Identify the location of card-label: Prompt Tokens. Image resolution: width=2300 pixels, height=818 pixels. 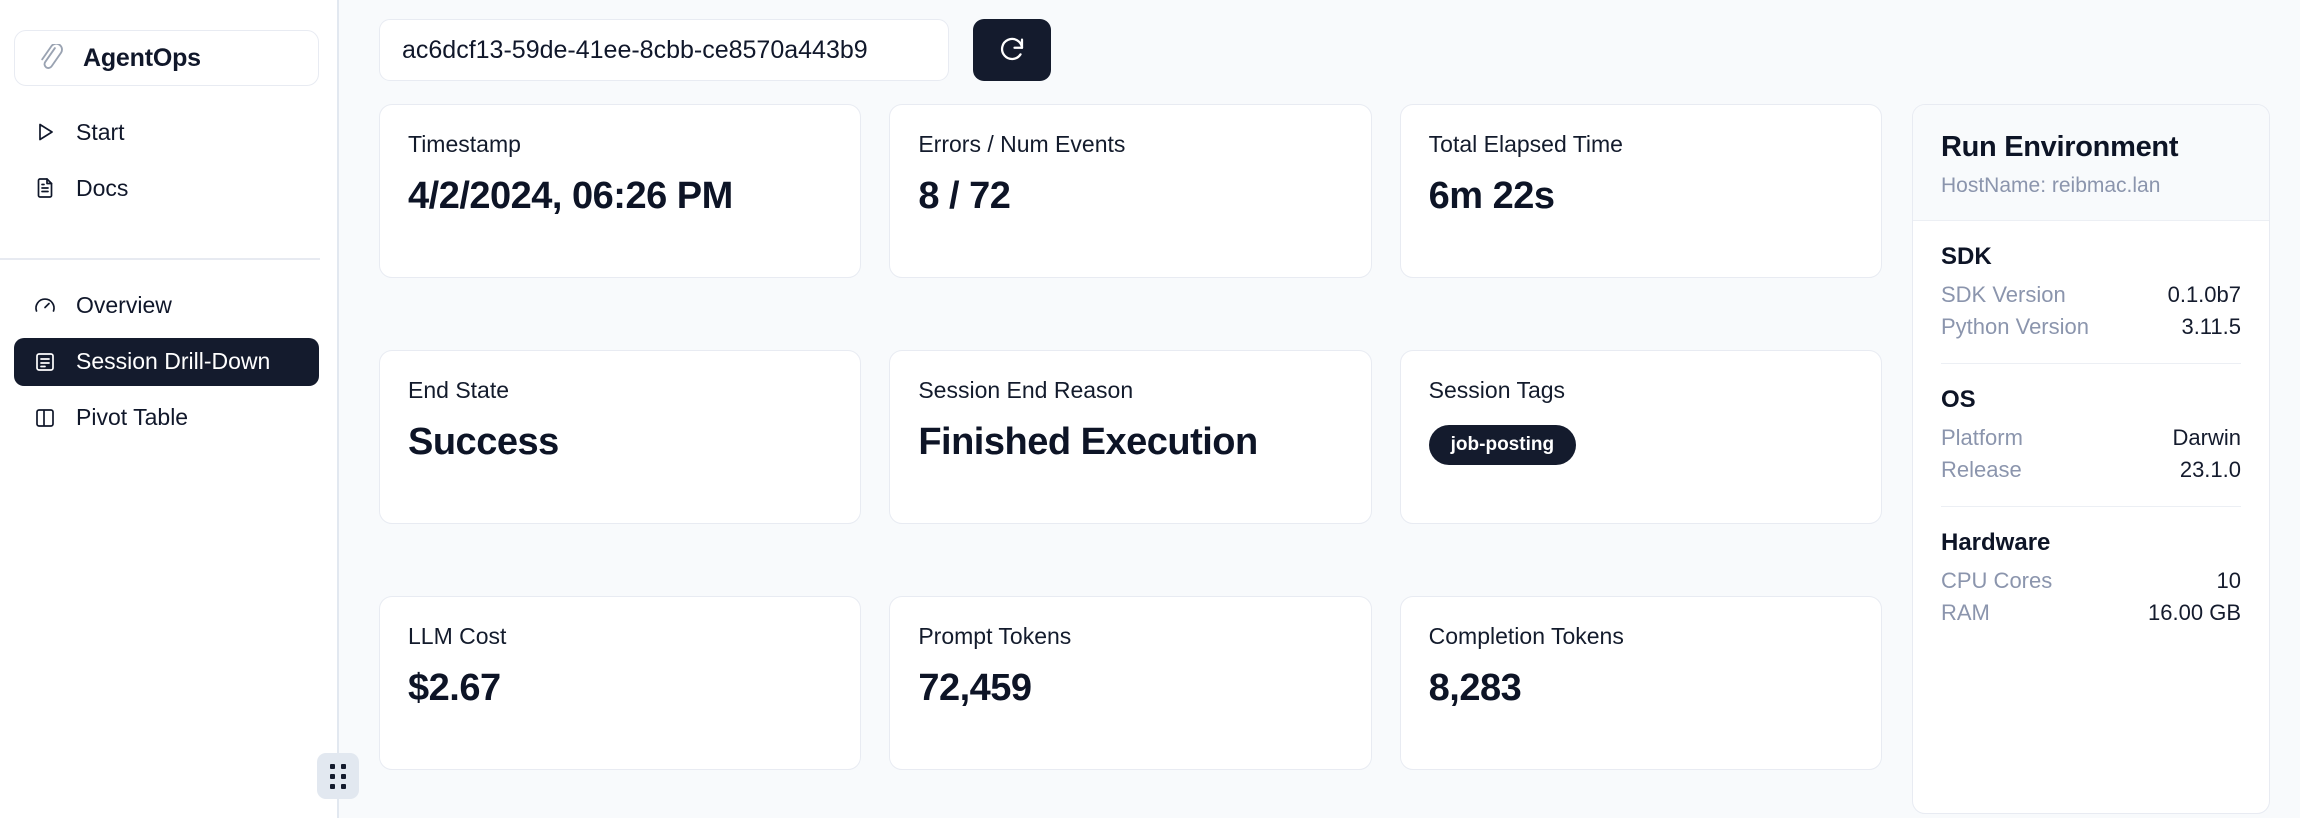
(995, 636).